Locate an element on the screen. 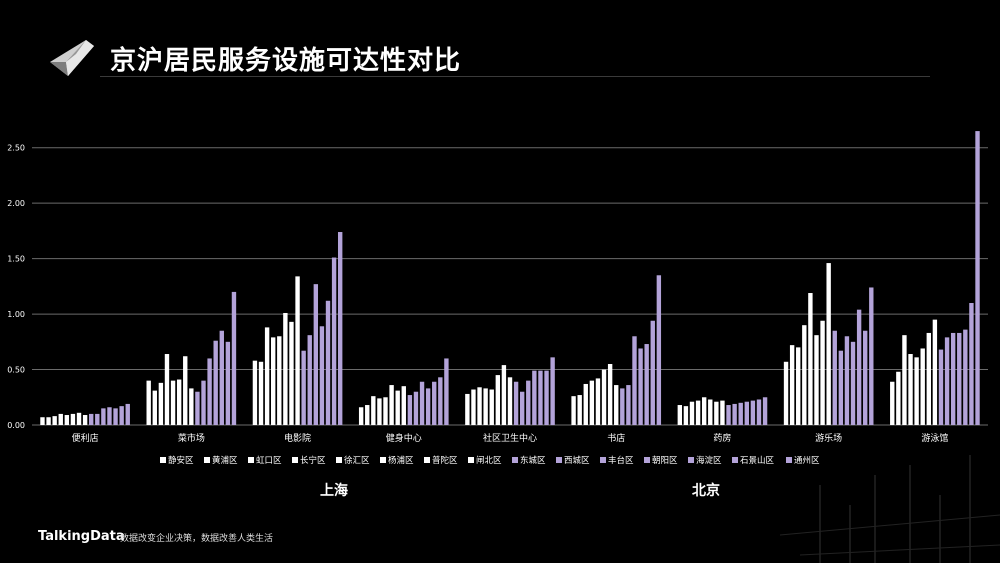  y-tick-labels: 0.00 0.50 1.00 1.50 2.00 2.50 is located at coordinates (16, 287).